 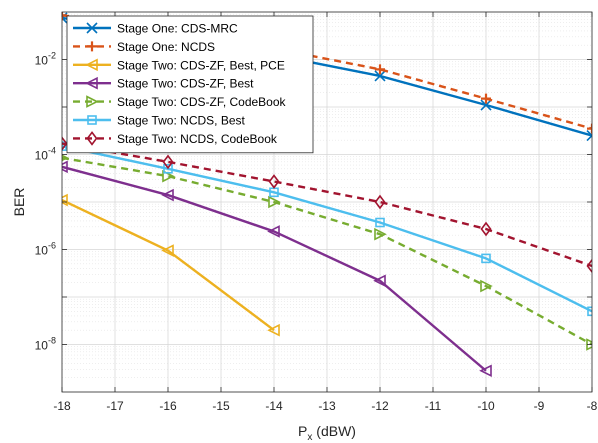 What do you see at coordinates (334, 431) in the screenshot?
I see `x-axis-label-unit: (dBW)` at bounding box center [334, 431].